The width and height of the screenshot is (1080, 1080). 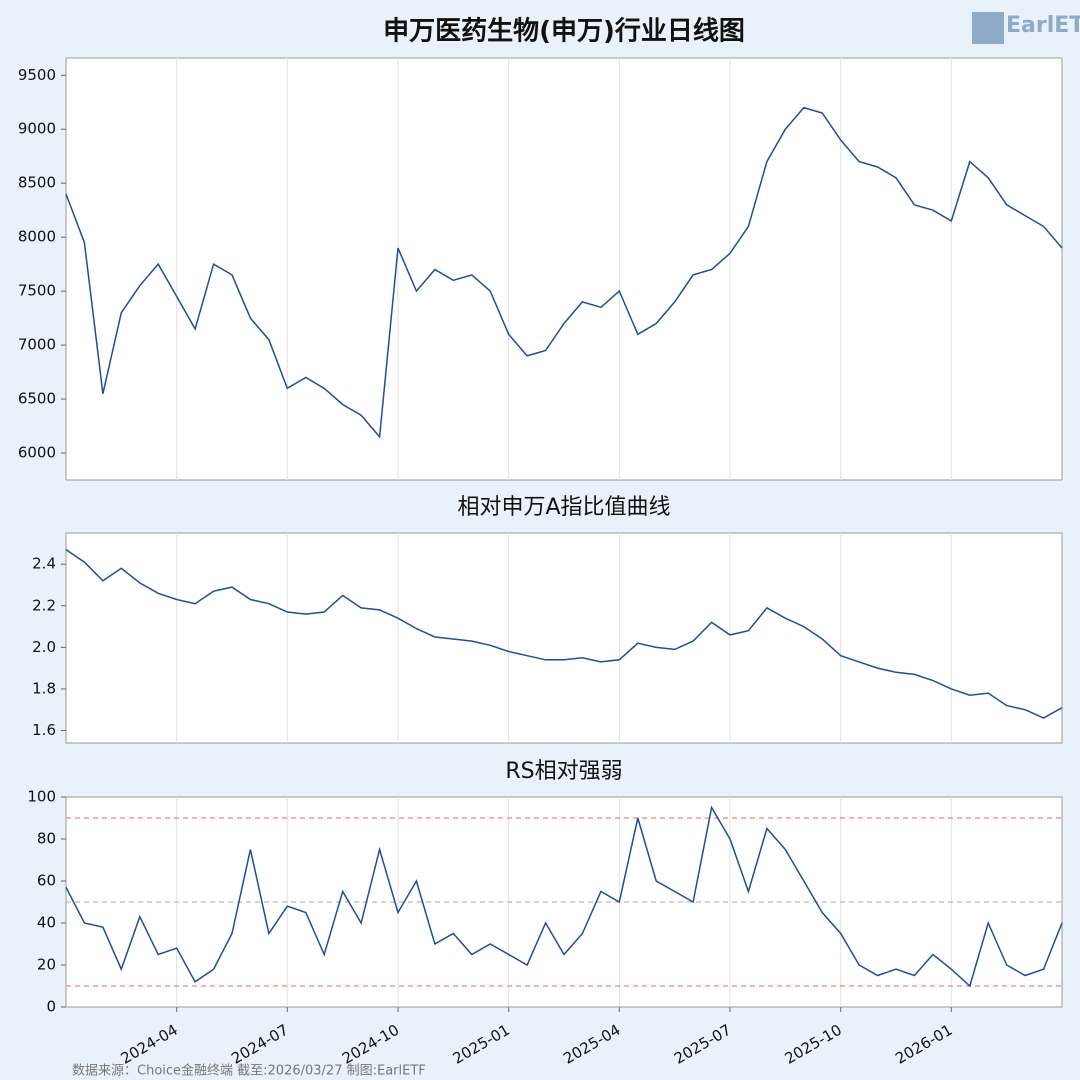 I want to click on y-tick-label: 6000, so click(x=37, y=453).